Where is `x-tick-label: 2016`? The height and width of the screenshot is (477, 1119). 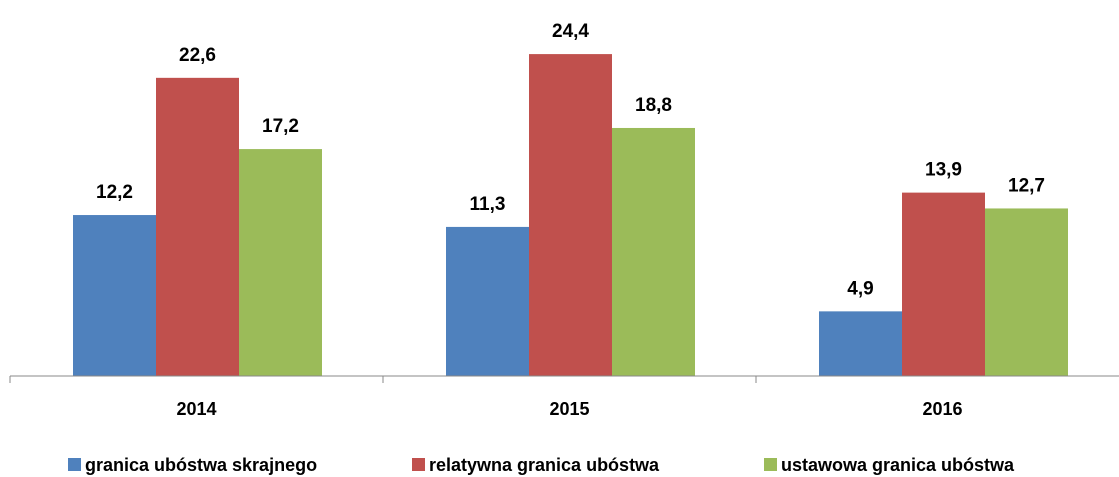
x-tick-label: 2016 is located at coordinates (942, 409).